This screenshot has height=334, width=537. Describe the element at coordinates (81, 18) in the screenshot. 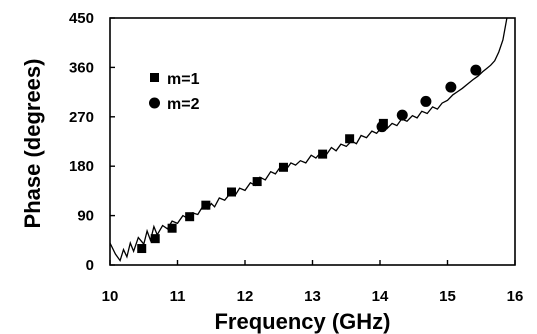

I see `y-tick-label: 450` at that location.